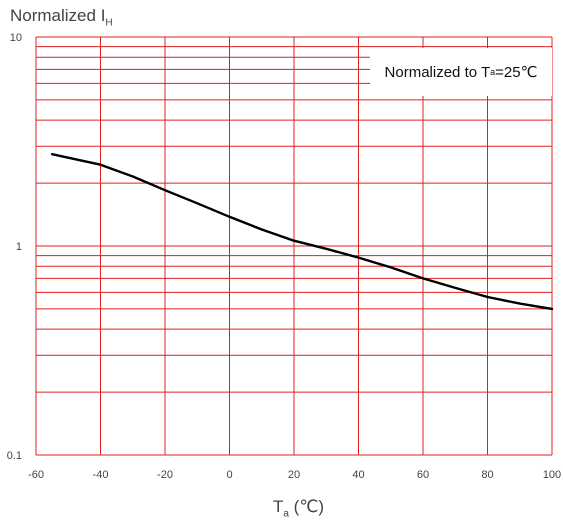  Describe the element at coordinates (358, 475) in the screenshot. I see `x-tick-label: 40` at that location.